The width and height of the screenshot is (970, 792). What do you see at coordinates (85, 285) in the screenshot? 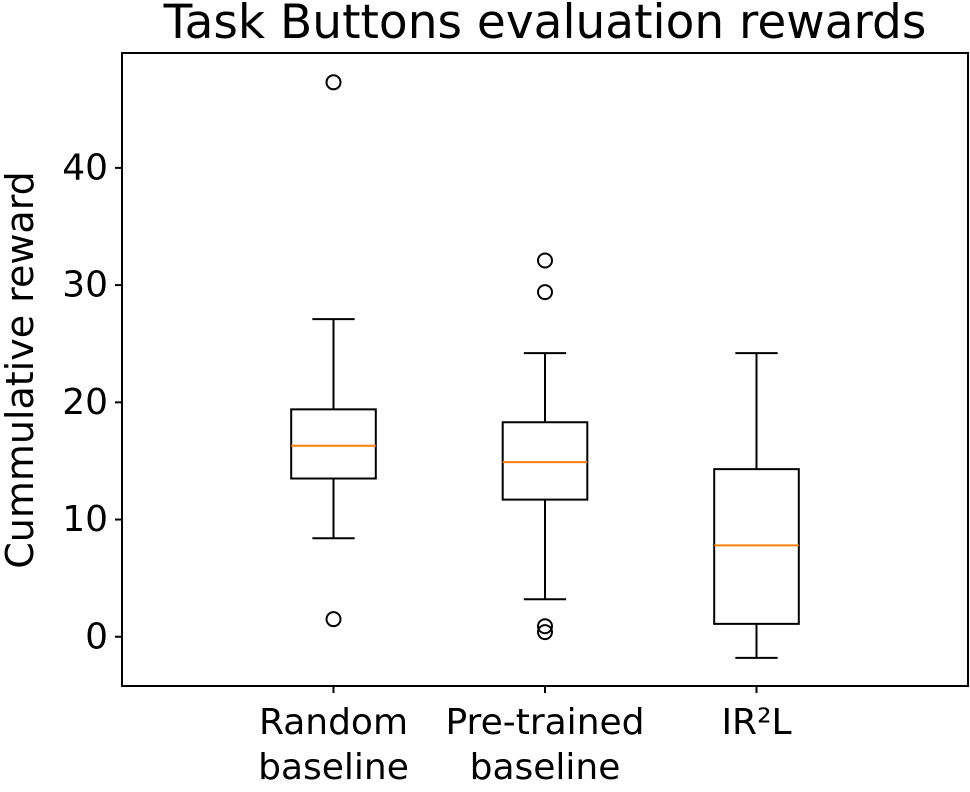
I see `y-tick-label: 30` at bounding box center [85, 285].